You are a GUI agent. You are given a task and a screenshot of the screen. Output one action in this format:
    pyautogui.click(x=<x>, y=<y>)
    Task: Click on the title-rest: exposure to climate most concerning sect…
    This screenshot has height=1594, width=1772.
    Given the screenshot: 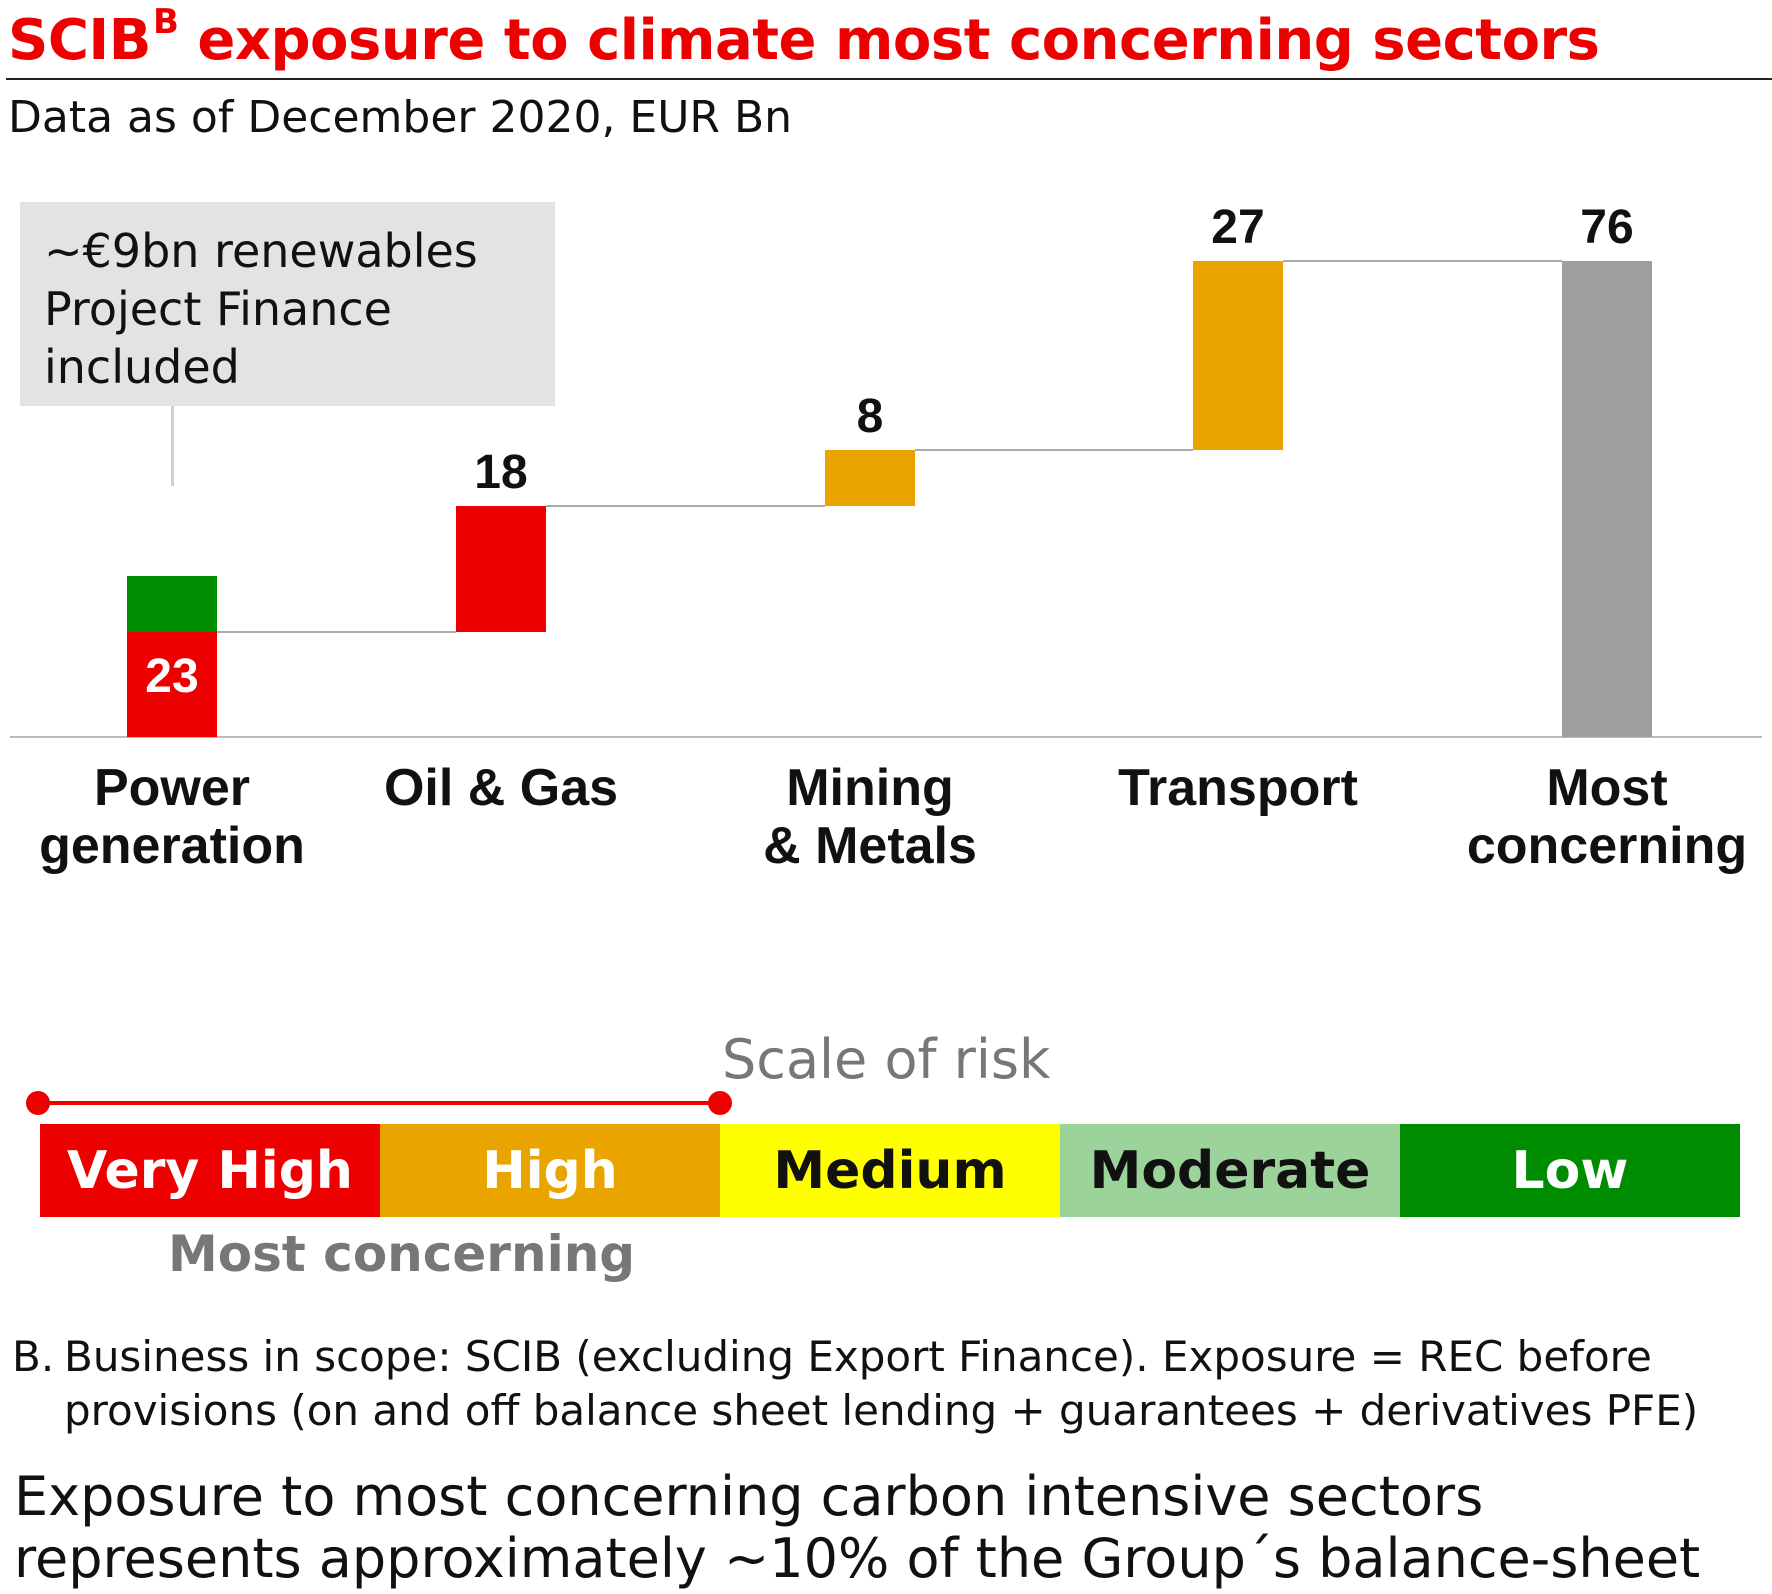 What is the action you would take?
    pyautogui.click(x=889, y=40)
    